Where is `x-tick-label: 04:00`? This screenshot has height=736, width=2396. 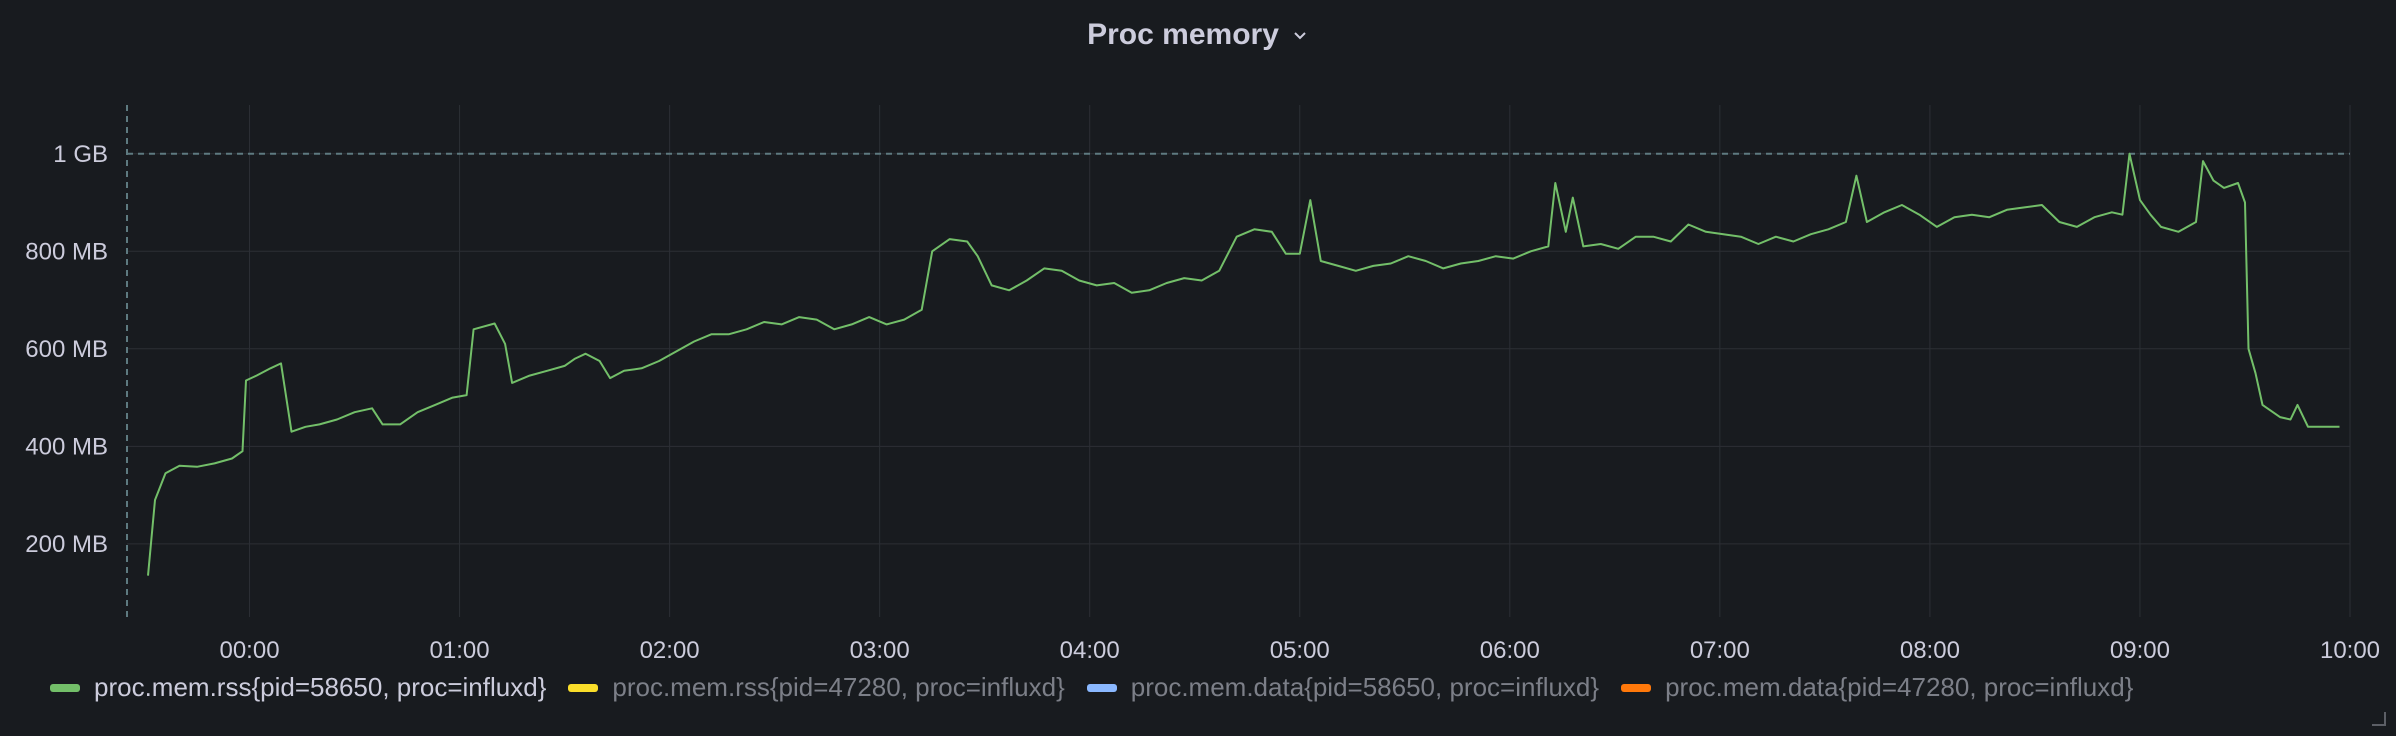
x-tick-label: 04:00 is located at coordinates (1090, 648).